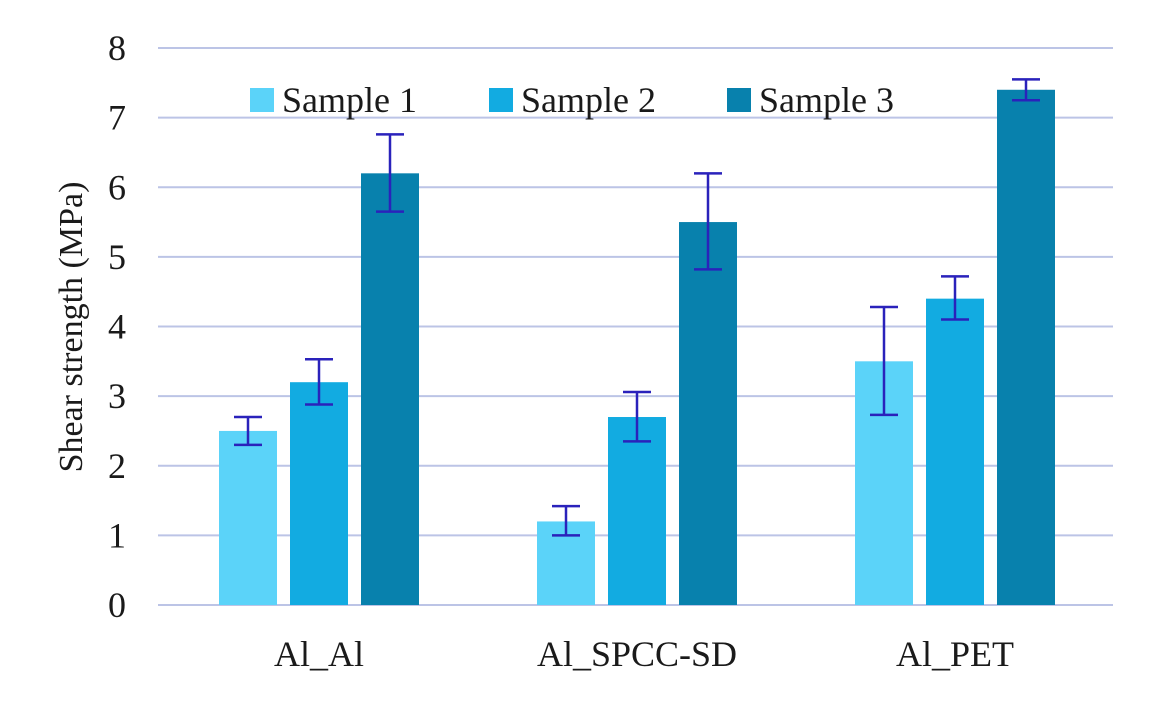  I want to click on bar-sample-2-al-pet, so click(955, 451).